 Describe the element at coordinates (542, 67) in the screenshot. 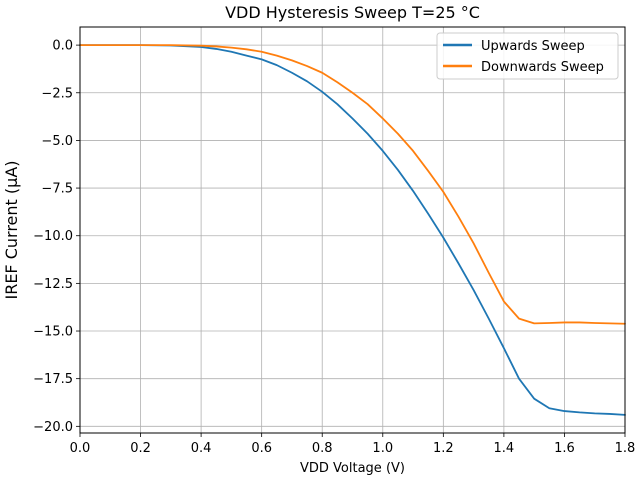

I see `legend-label-downwards: Downwards Sweep` at that location.